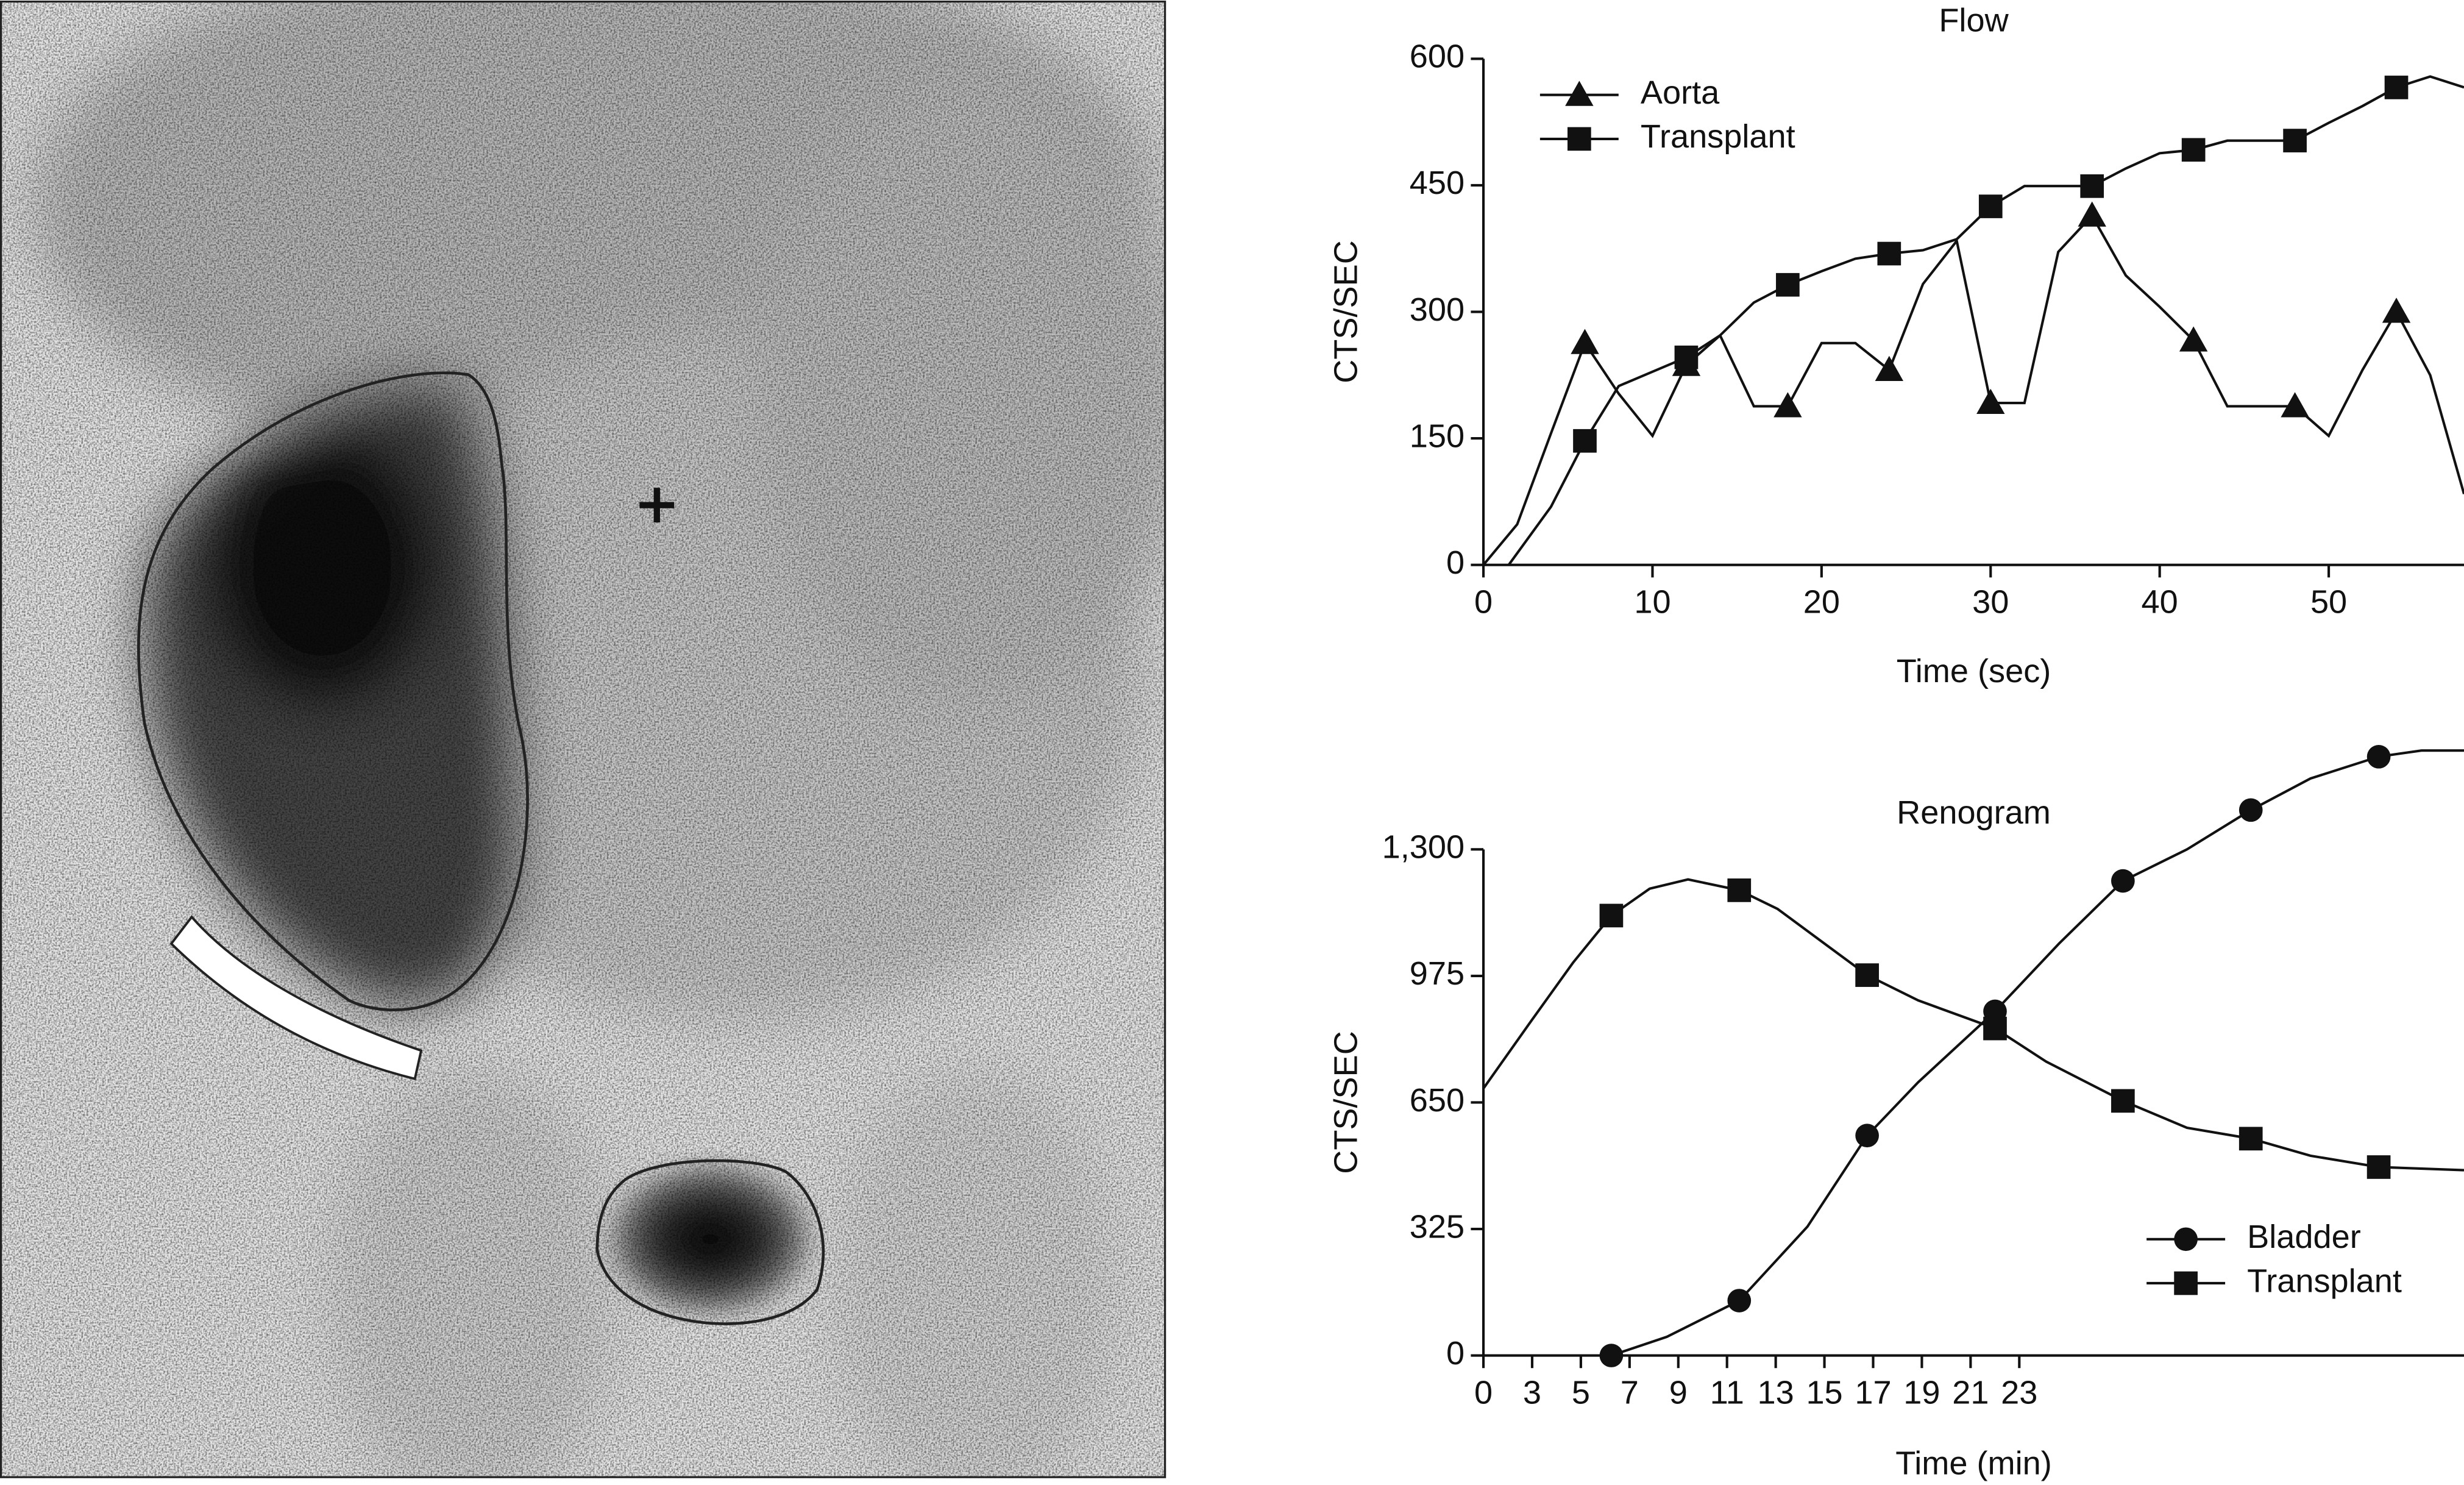 Image resolution: width=2464 pixels, height=1485 pixels. I want to click on x-tick-label: 13, so click(1776, 1392).